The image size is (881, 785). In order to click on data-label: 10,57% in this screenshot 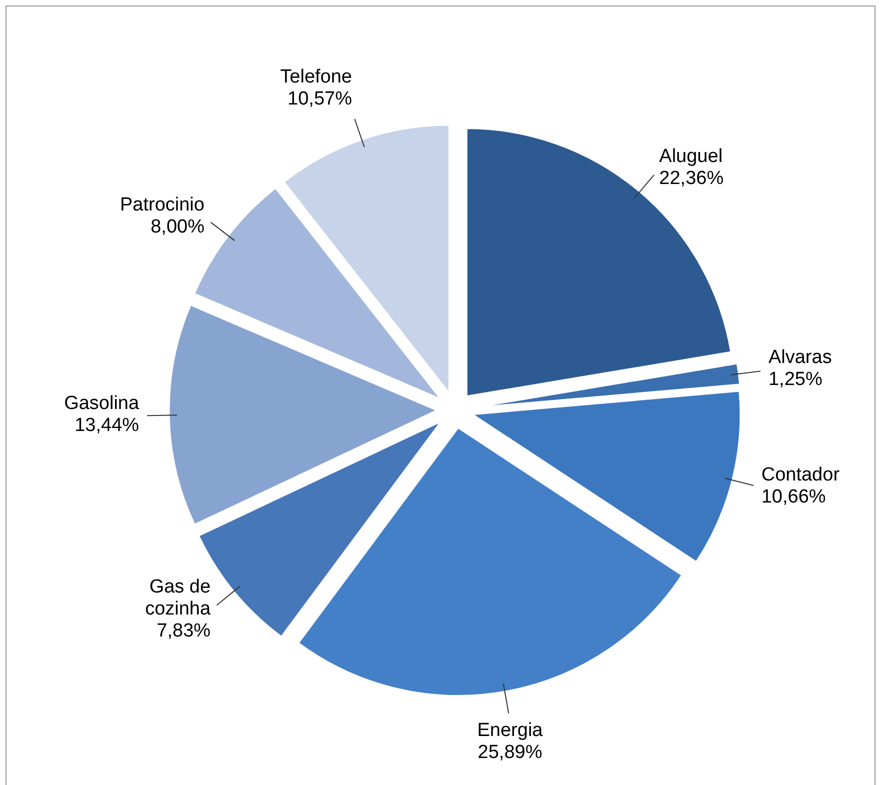, I will do `click(320, 99)`.